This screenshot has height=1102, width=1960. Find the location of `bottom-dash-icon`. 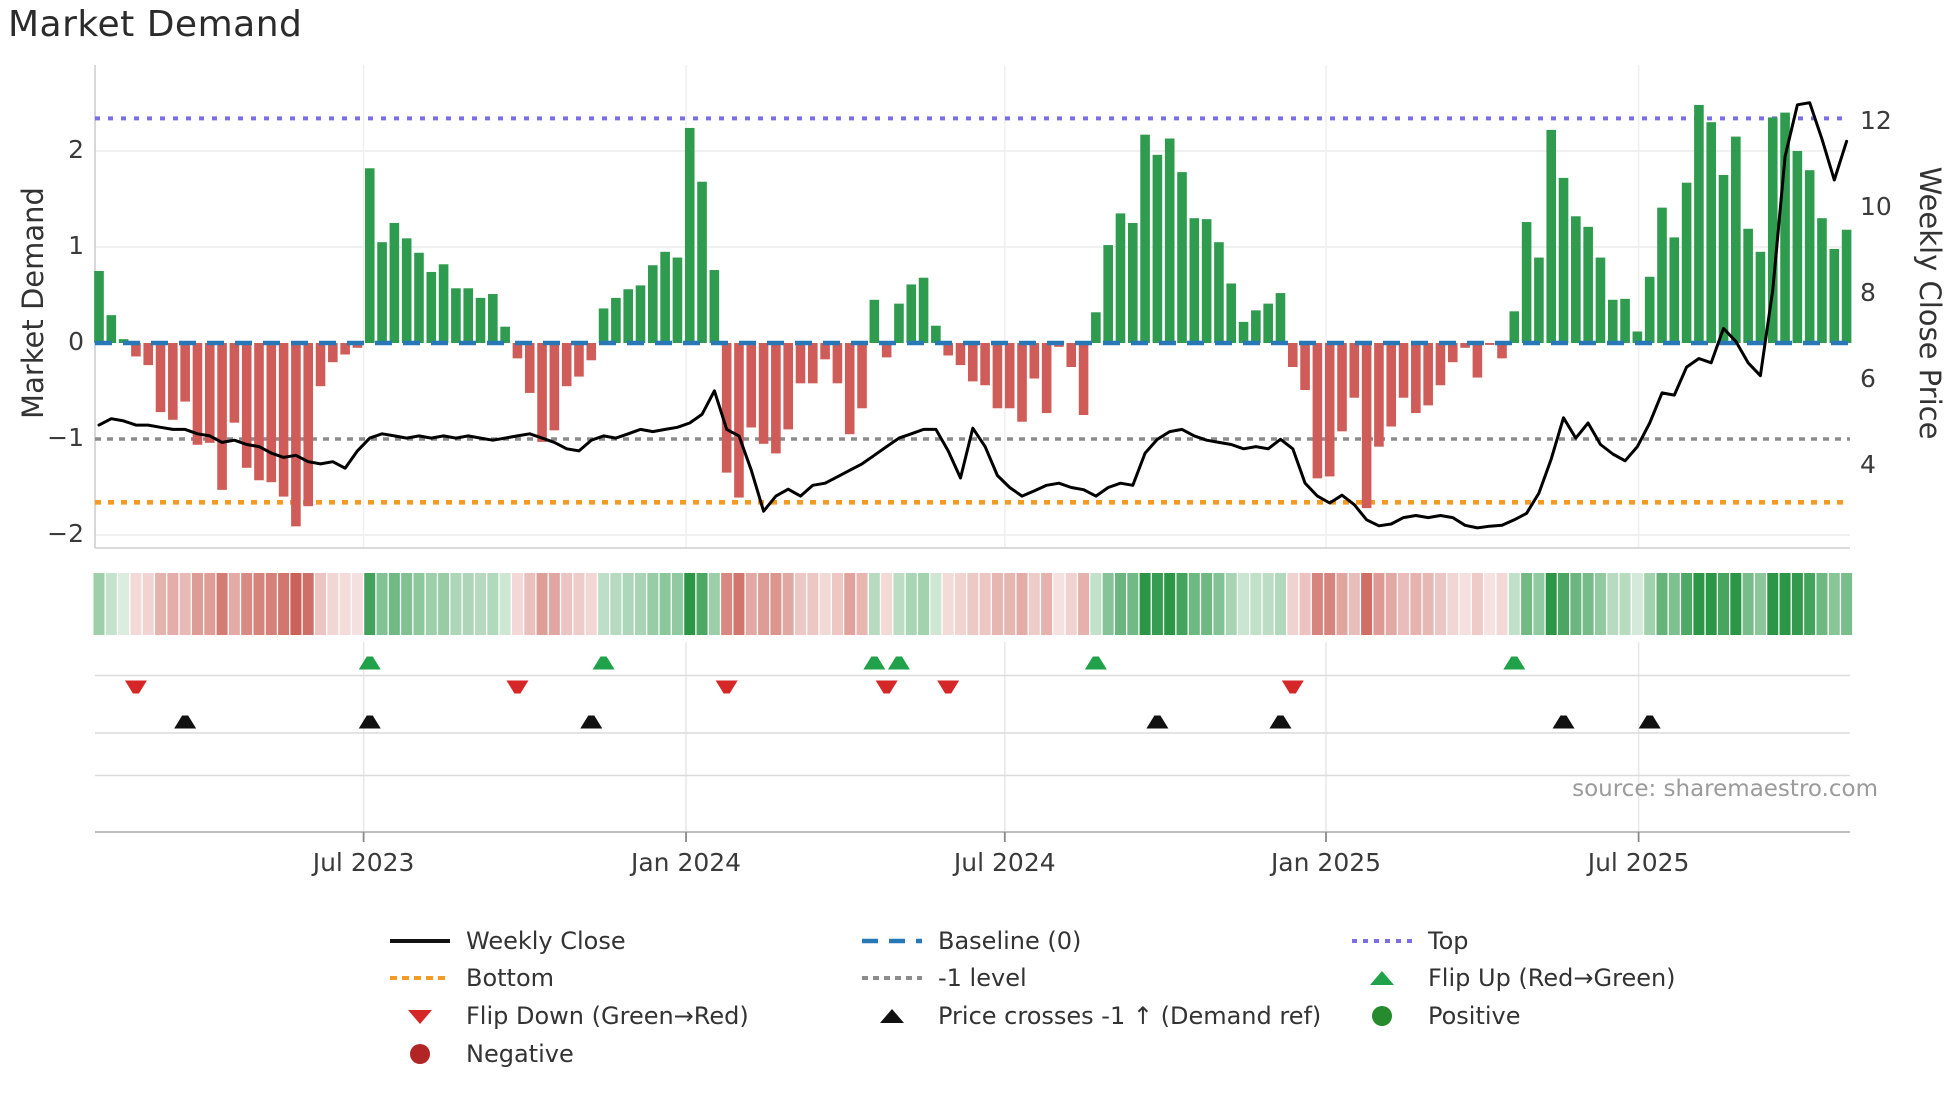

bottom-dash-icon is located at coordinates (420, 978).